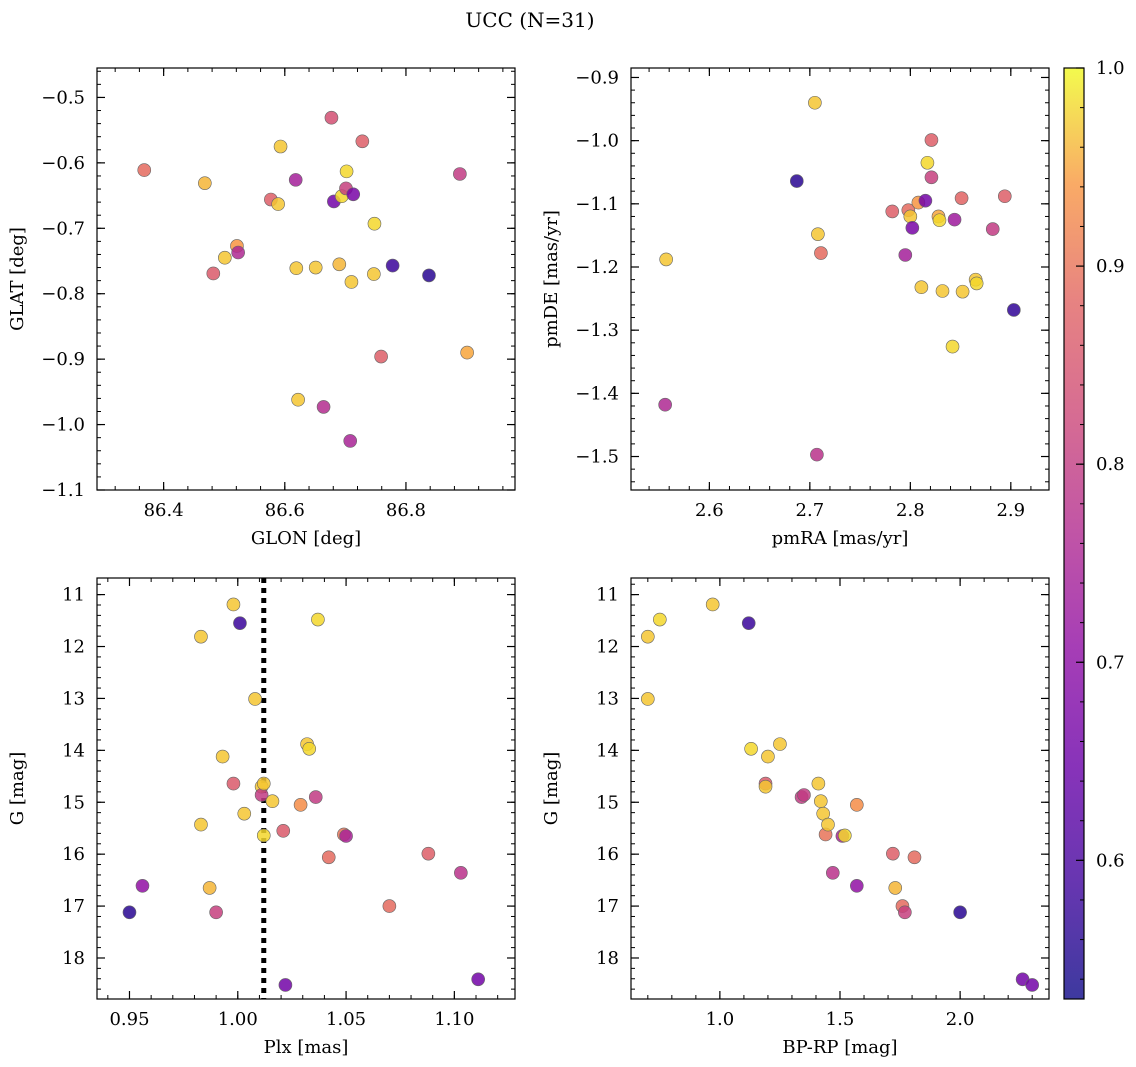 The image size is (1136, 1067). Describe the element at coordinates (164, 510) in the screenshot. I see `x-tick-label: 86.4` at that location.